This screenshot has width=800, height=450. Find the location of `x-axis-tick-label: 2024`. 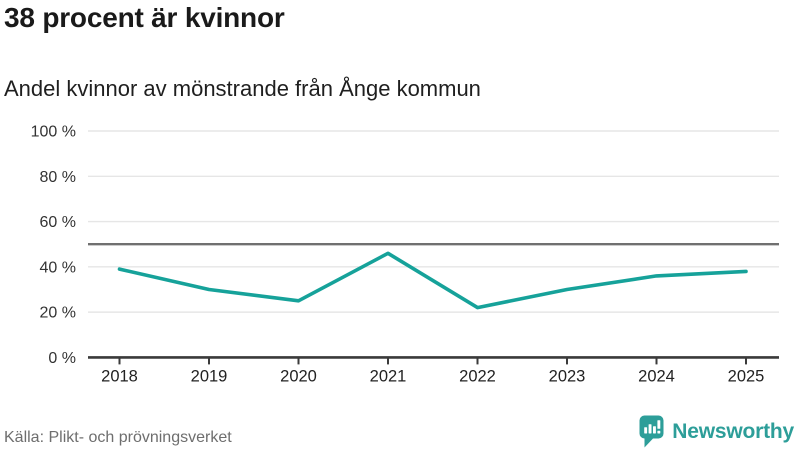

x-axis-tick-label: 2024 is located at coordinates (656, 376).